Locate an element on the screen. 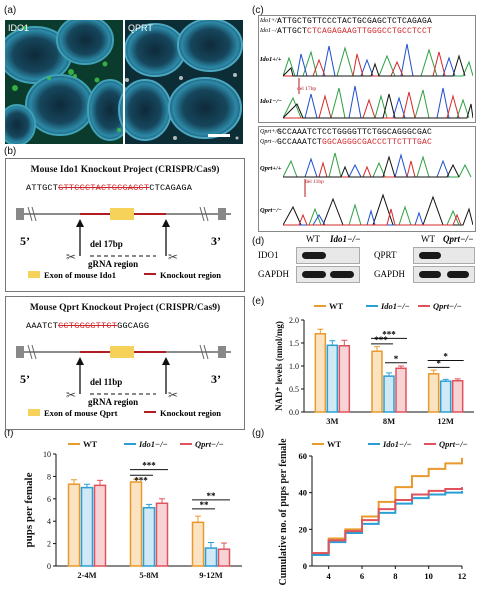 This screenshot has width=480, height=594. y-tick-label: 4 is located at coordinates (49, 521).